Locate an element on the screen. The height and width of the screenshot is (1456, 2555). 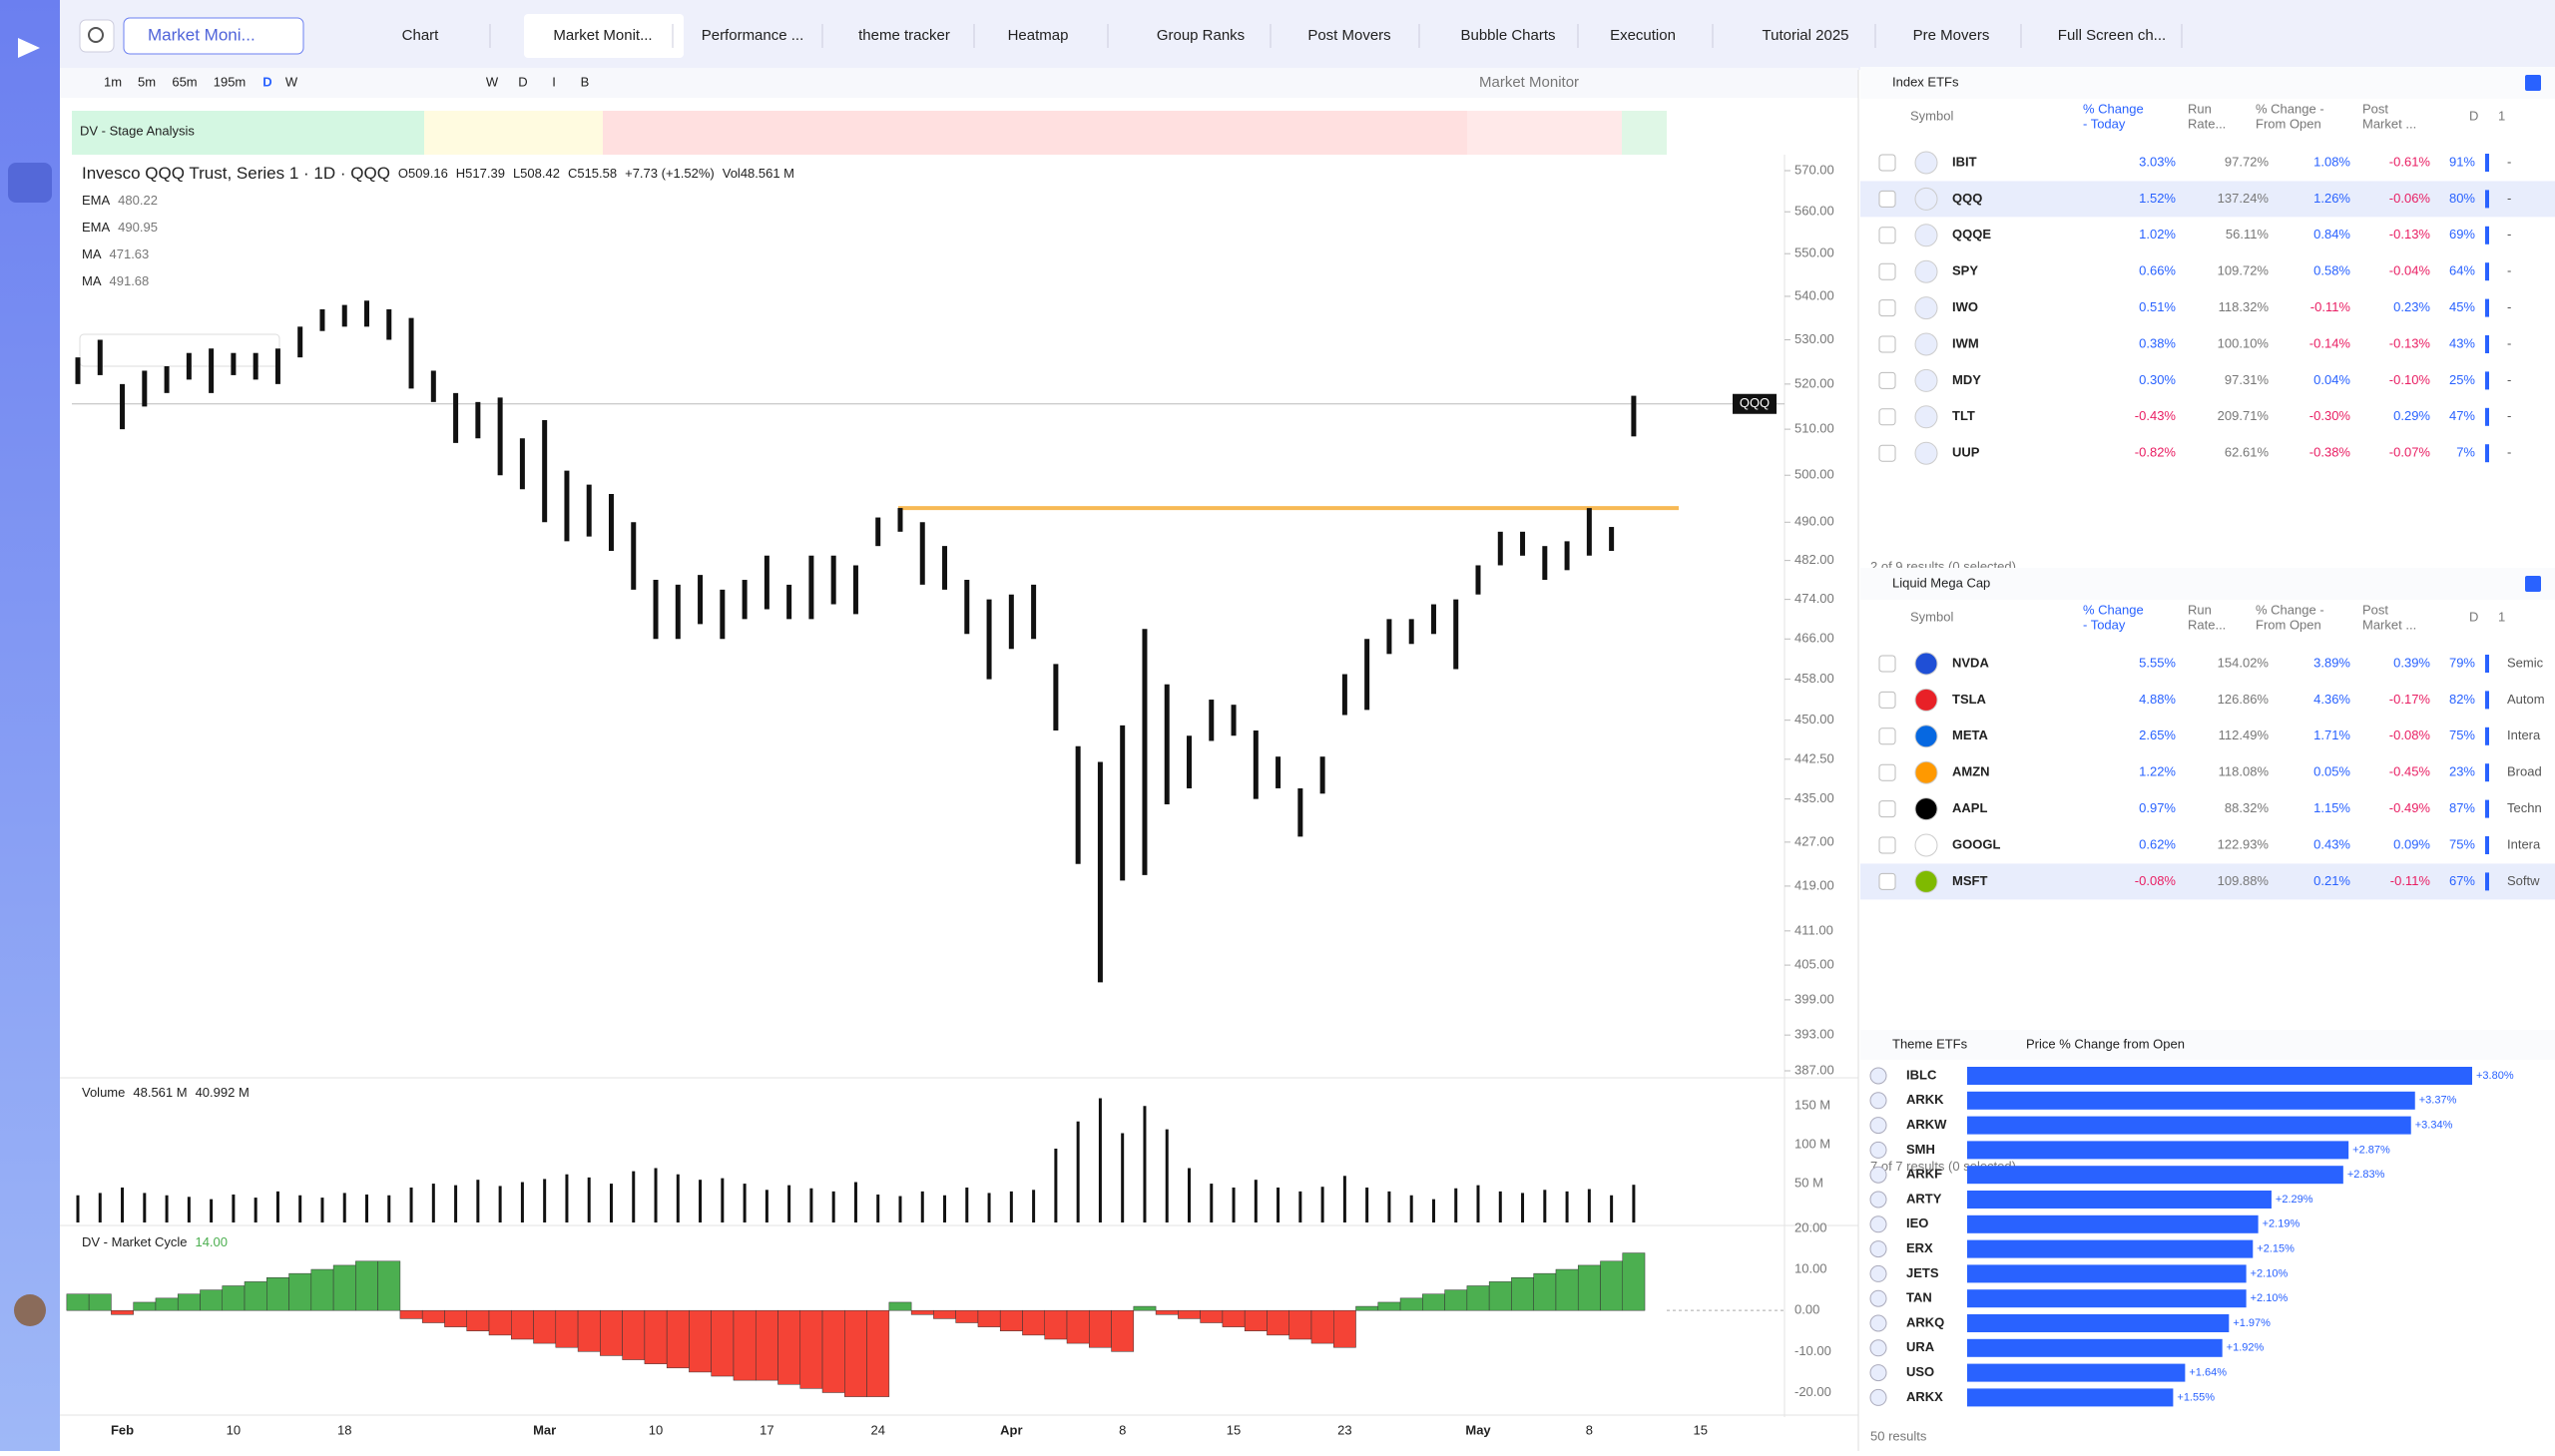
interval-button: 1m is located at coordinates (113, 81).